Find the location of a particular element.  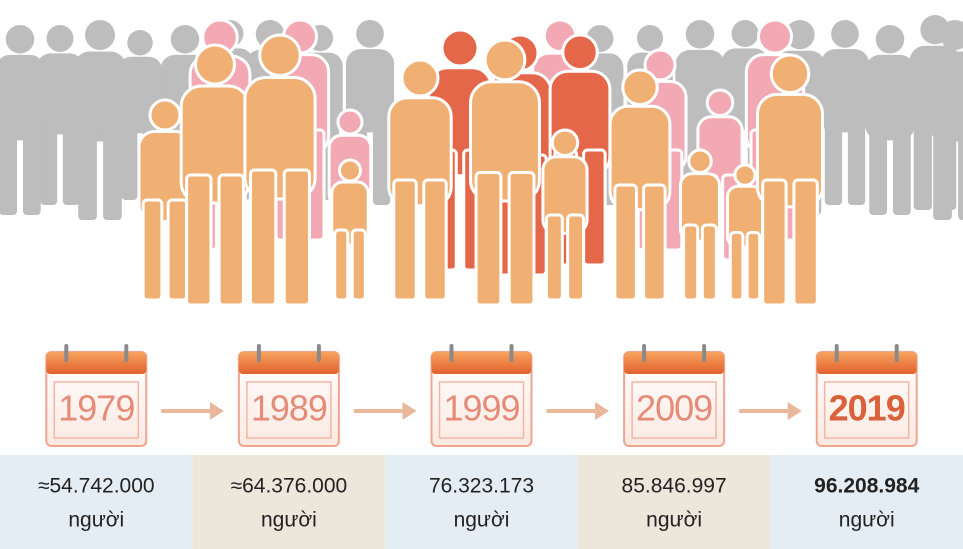

timeline-item: 1989 ≈64.376.000 người is located at coordinates (289, 446).